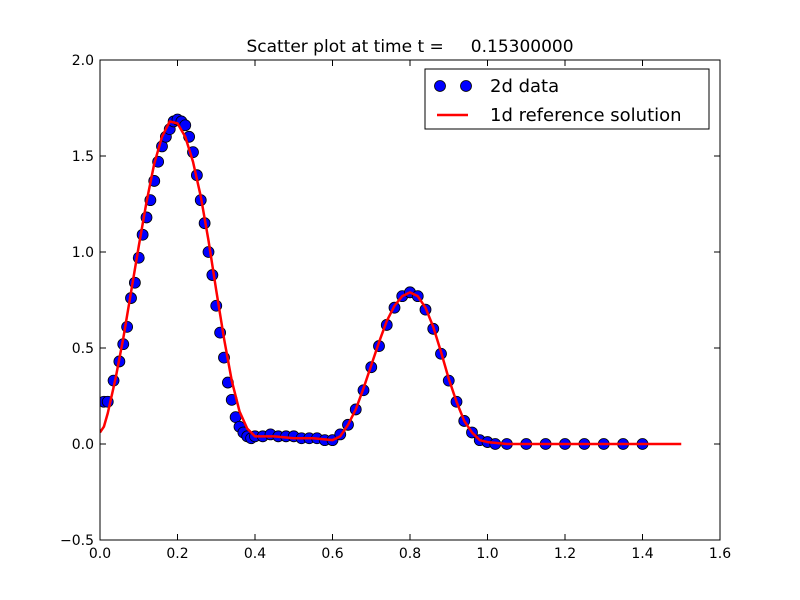 Image resolution: width=800 pixels, height=600 pixels. Describe the element at coordinates (565, 554) in the screenshot. I see `x-tick-label: 1.2` at that location.